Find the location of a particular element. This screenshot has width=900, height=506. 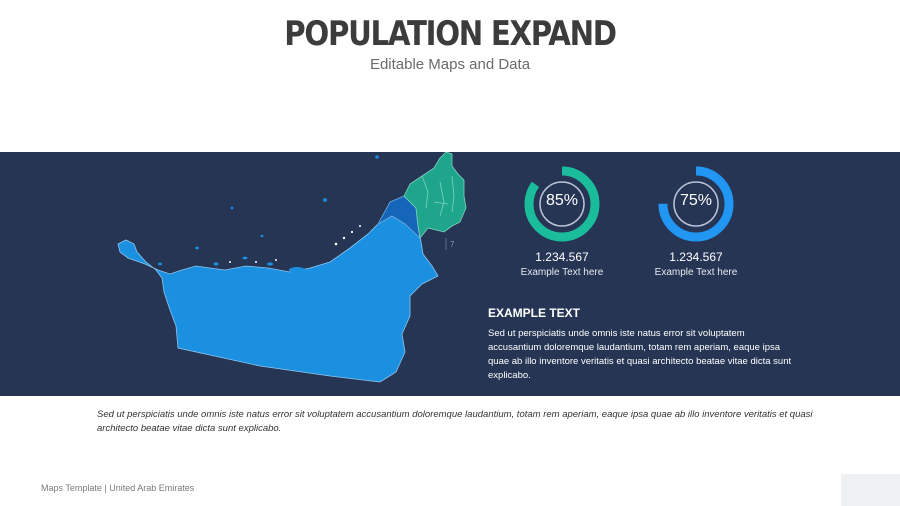

gauge-85: 85% 1.234.567 Example Text here is located at coordinates (562, 221).